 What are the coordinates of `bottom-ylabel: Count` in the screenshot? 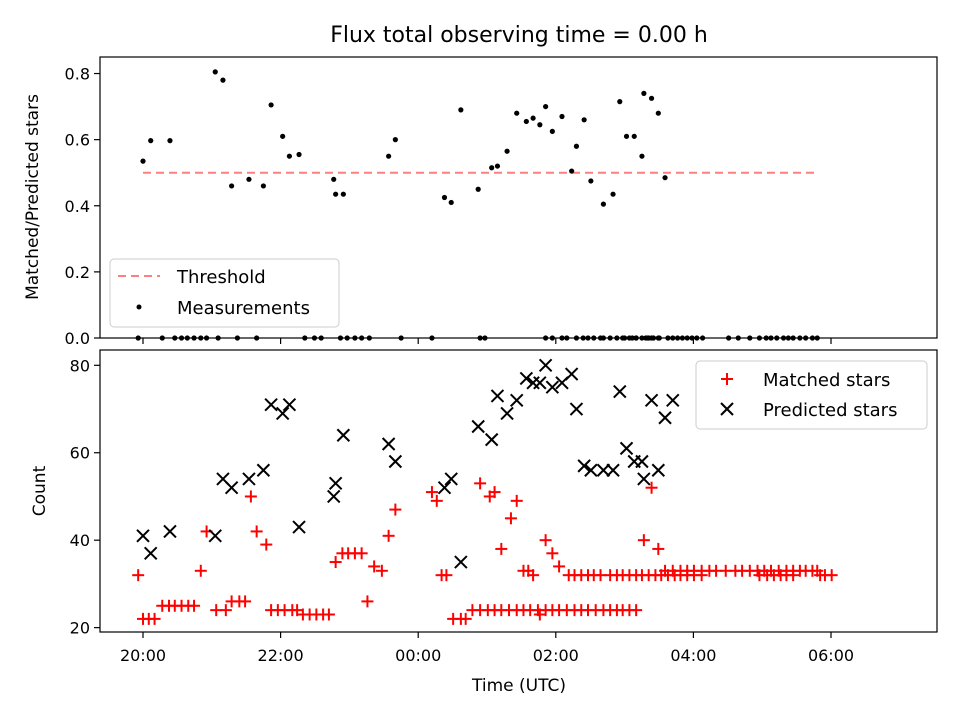 It's located at (40, 490).